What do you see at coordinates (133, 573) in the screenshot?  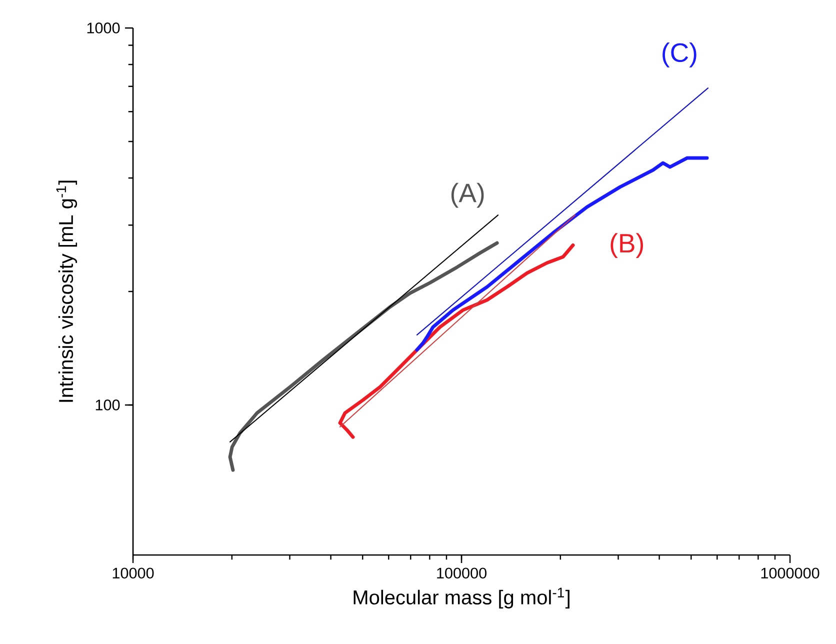 I see `x-tick-label: 10000` at bounding box center [133, 573].